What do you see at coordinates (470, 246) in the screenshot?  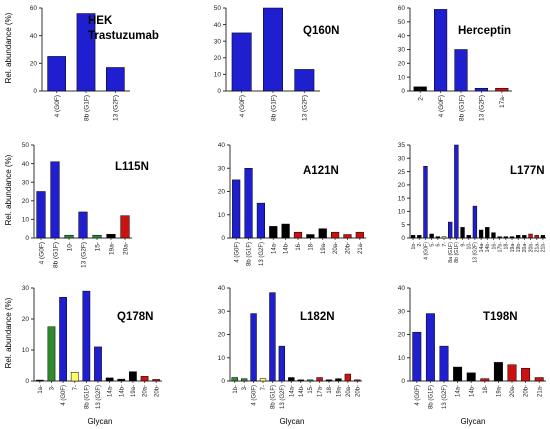 I see `x-tick-label: 10-` at bounding box center [470, 246].